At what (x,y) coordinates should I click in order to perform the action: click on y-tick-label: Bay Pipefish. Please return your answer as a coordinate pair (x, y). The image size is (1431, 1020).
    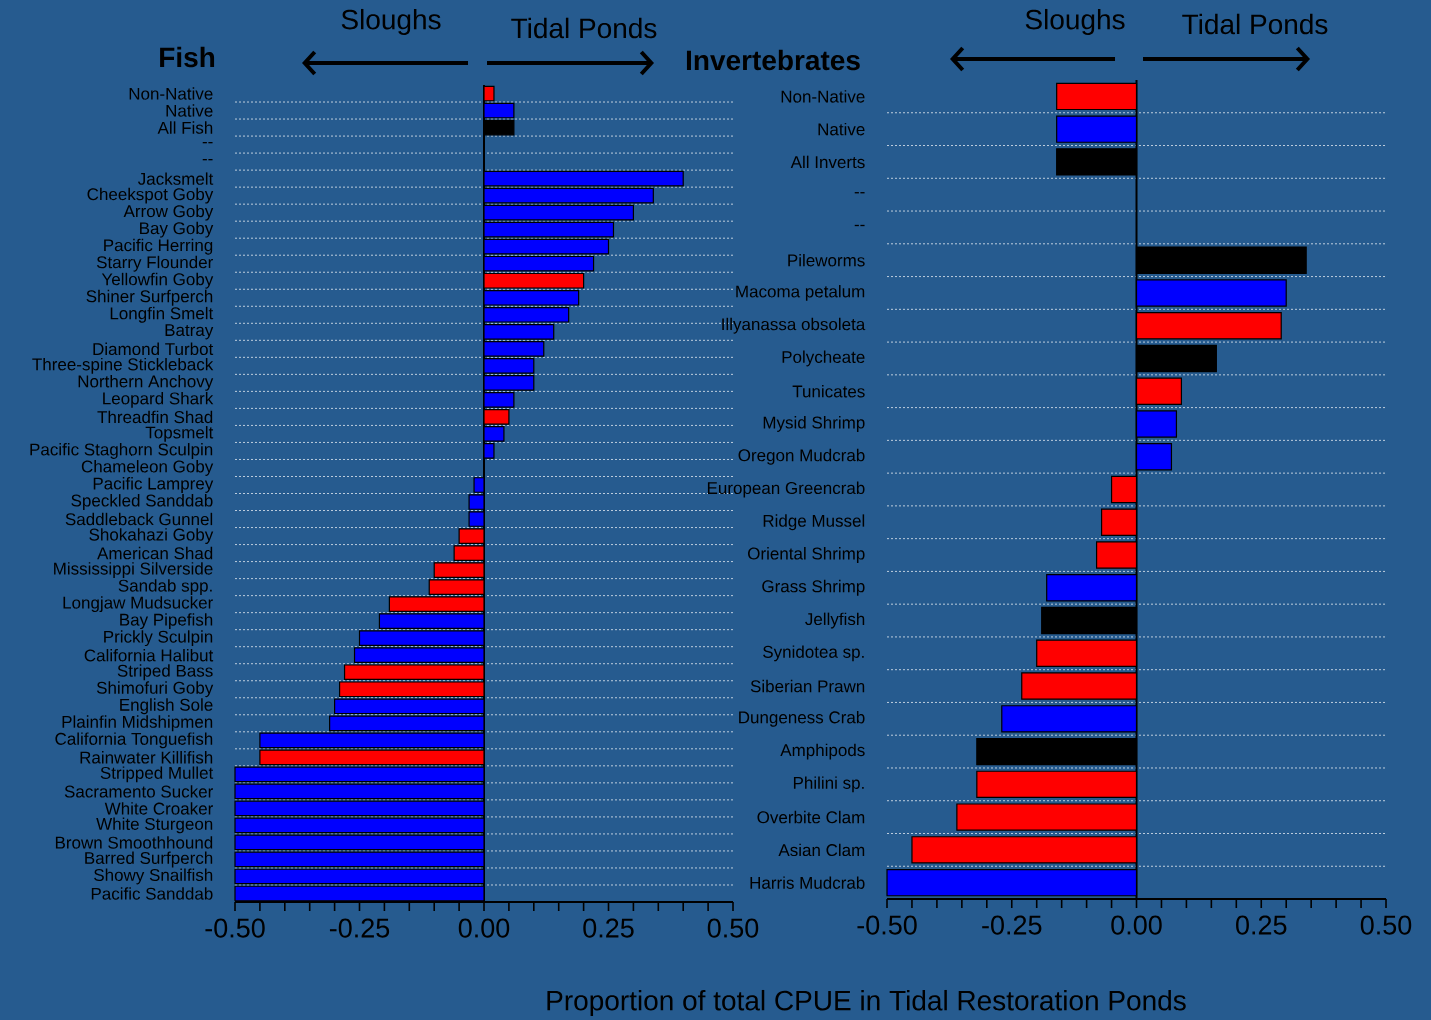
    Looking at the image, I should click on (166, 621).